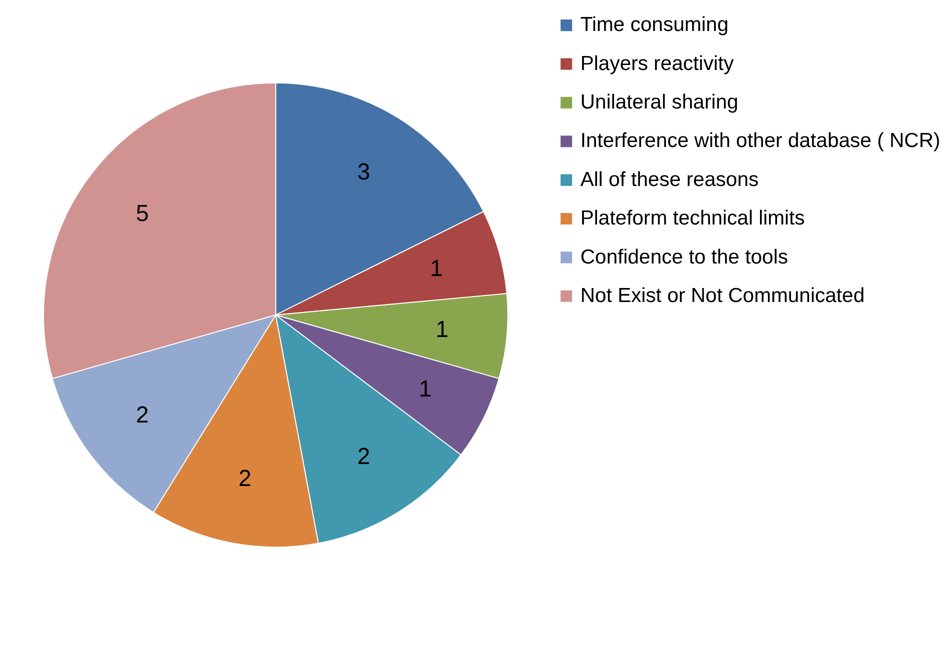  Describe the element at coordinates (692, 219) in the screenshot. I see `legend-label: Plateform technical limits` at that location.